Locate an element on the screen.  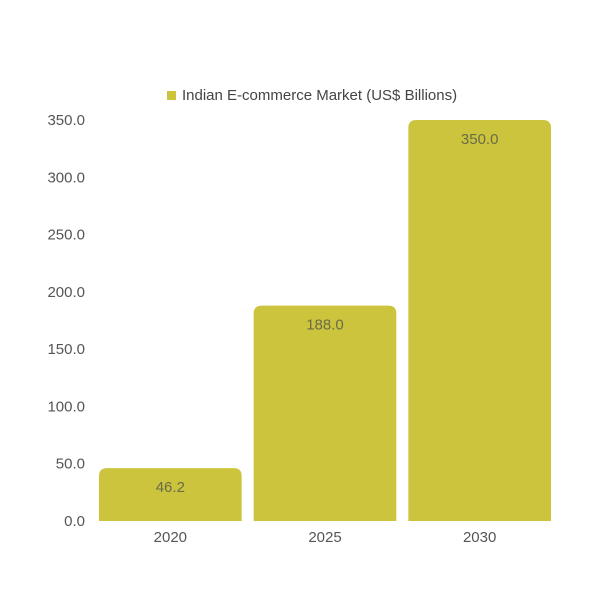
data-label: 188.0 is located at coordinates (325, 325).